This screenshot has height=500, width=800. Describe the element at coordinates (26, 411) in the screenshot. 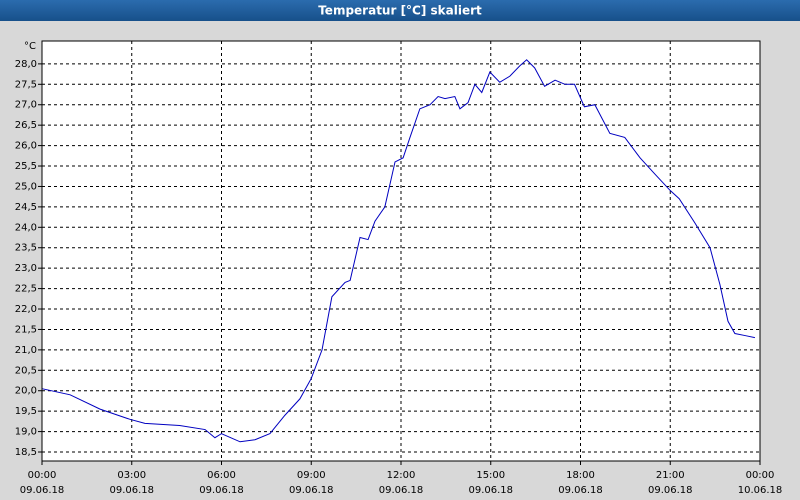

I see `y-tick-label: 19,5` at that location.